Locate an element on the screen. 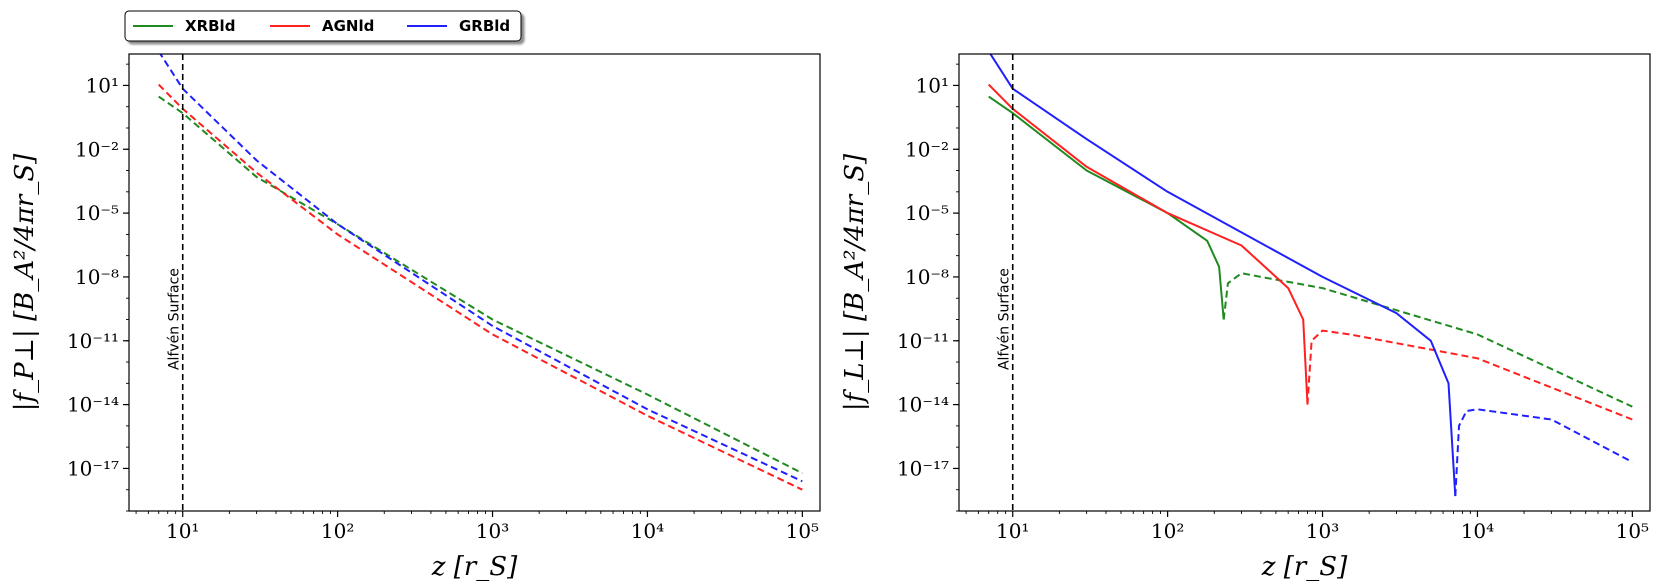 The width and height of the screenshot is (1661, 586). chart-0-x-tick-label-2: 10³ is located at coordinates (492, 531).